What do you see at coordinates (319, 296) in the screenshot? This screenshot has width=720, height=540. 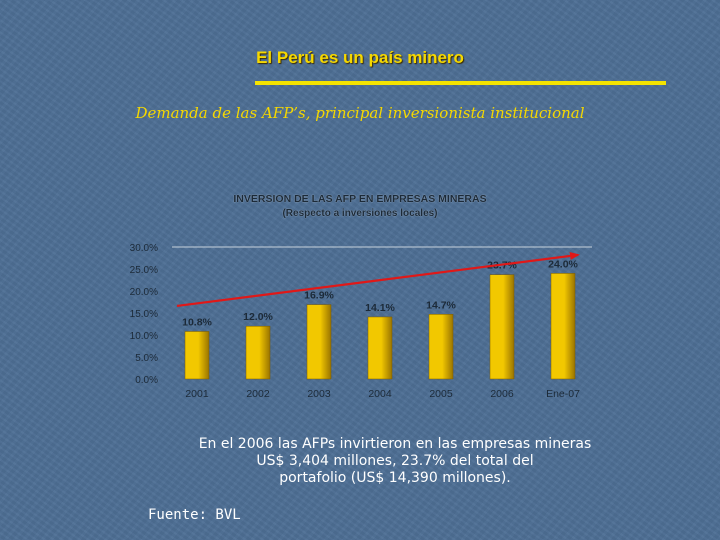 I see `bar-value-label: 16.9%` at bounding box center [319, 296].